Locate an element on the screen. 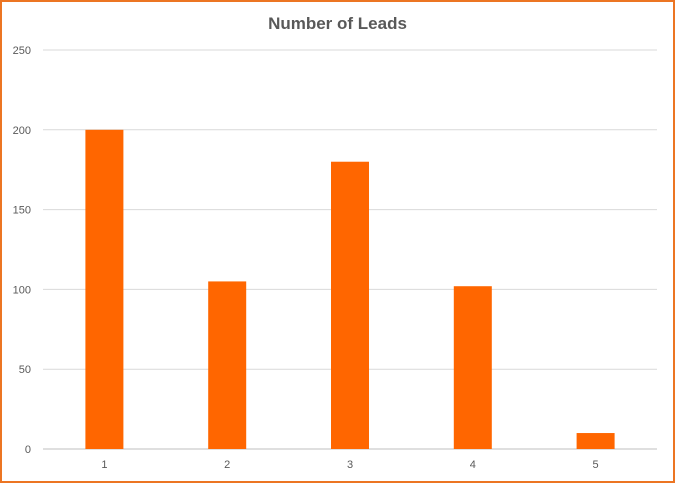 Image resolution: width=675 pixels, height=483 pixels. y-tick-label: 150 is located at coordinates (22, 211).